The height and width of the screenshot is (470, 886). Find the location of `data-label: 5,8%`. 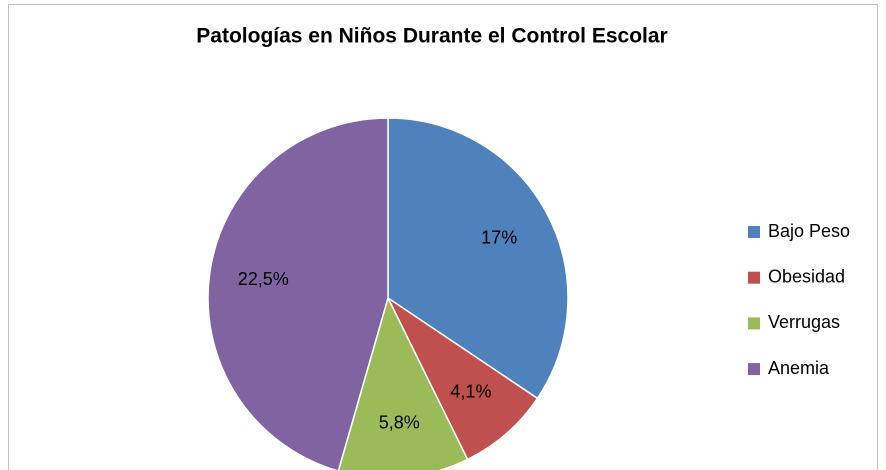

data-label: 5,8% is located at coordinates (399, 422).